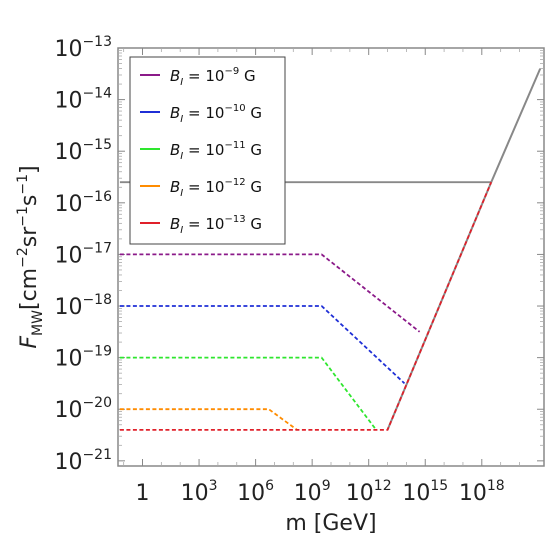 The width and height of the screenshot is (548, 548). Describe the element at coordinates (425, 492) in the screenshot. I see `x-tick-label-5: 1015` at that location.